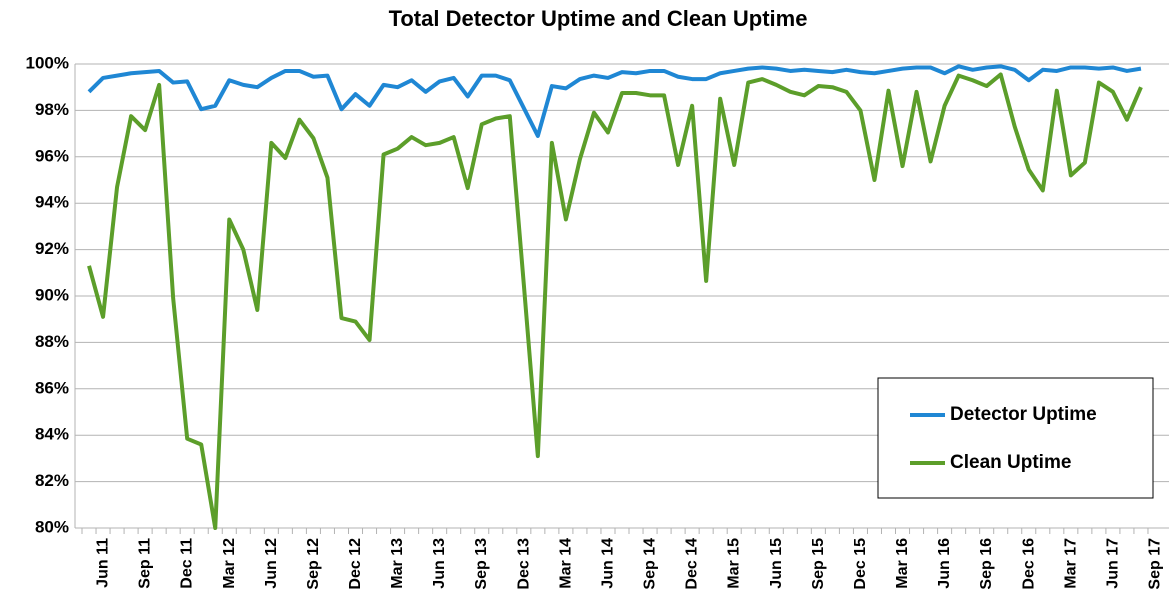 This screenshot has width=1169, height=610. What do you see at coordinates (52, 526) in the screenshot?
I see `y-tick-label: 80%` at bounding box center [52, 526].